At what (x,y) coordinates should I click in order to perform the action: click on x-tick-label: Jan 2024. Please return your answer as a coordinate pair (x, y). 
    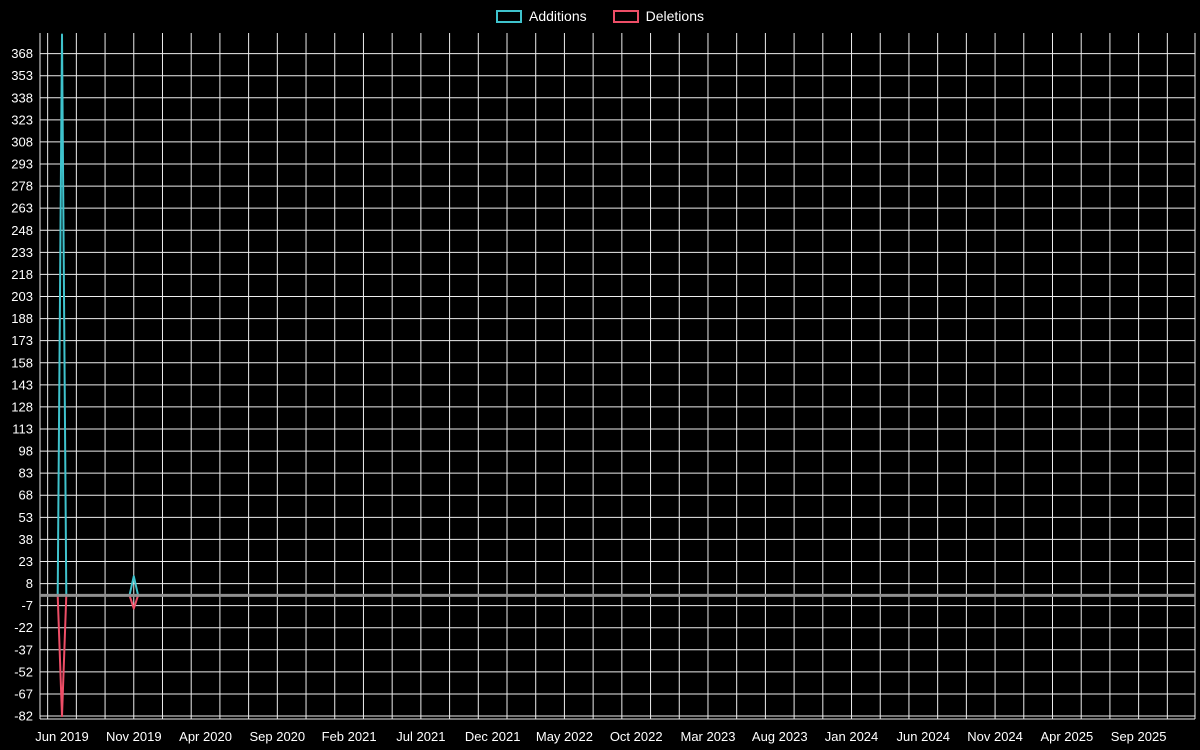
    Looking at the image, I should click on (852, 736).